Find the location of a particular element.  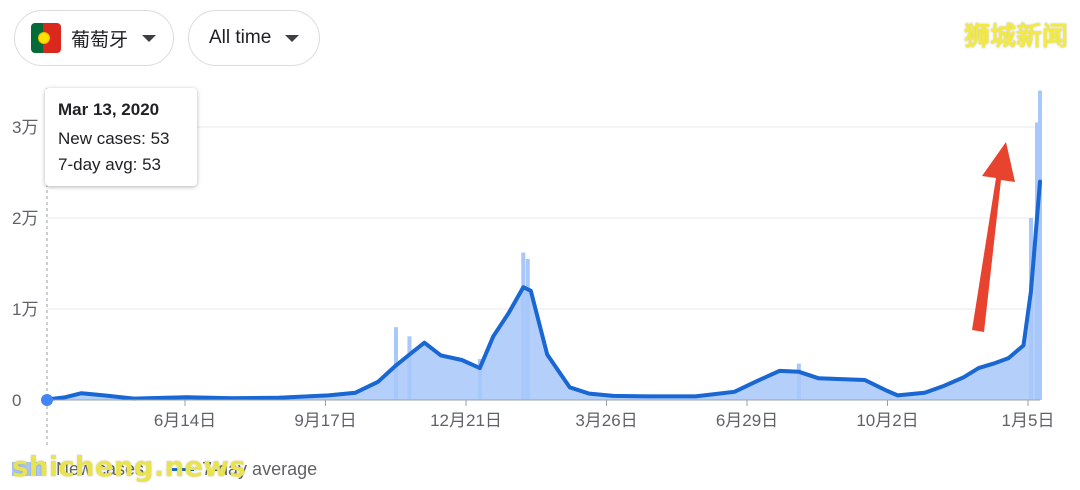

tooltip-date: Mar 13, 2020 is located at coordinates (109, 109).